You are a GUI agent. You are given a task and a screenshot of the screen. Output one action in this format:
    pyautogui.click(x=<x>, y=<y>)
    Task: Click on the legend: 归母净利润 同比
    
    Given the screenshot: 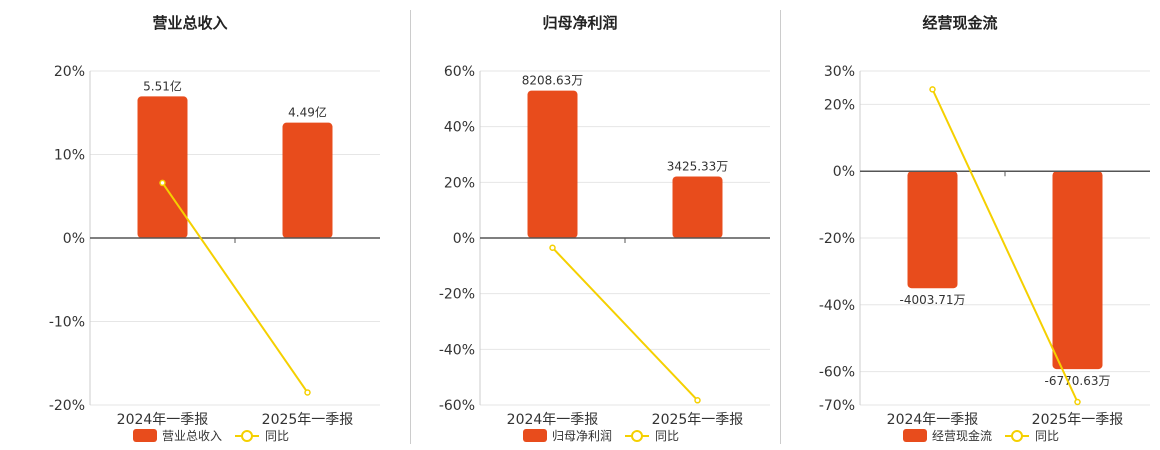 What is the action you would take?
    pyautogui.click(x=601, y=436)
    